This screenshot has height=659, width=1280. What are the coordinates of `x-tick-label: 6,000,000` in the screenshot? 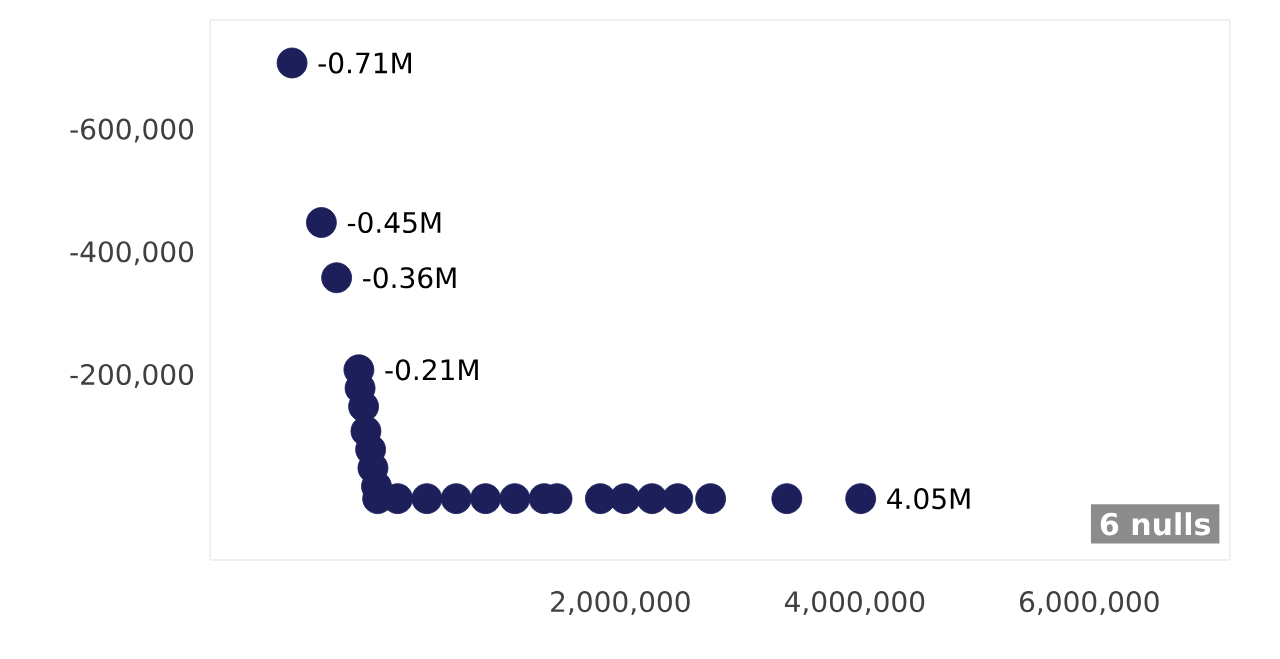 It's located at (1089, 603).